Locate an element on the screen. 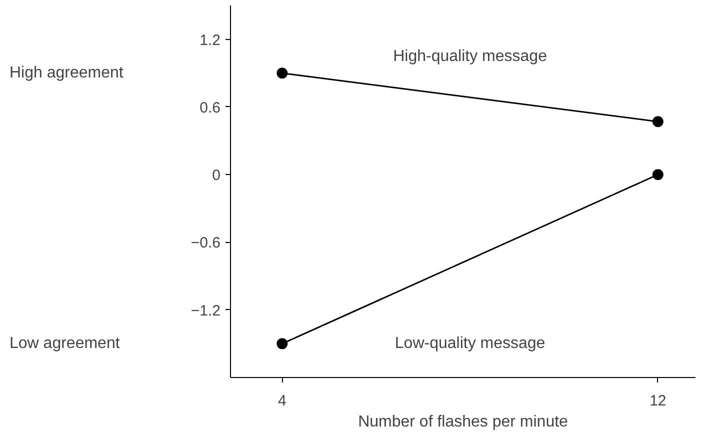 The width and height of the screenshot is (716, 437). y-tick-label: 1.2 is located at coordinates (210, 40).